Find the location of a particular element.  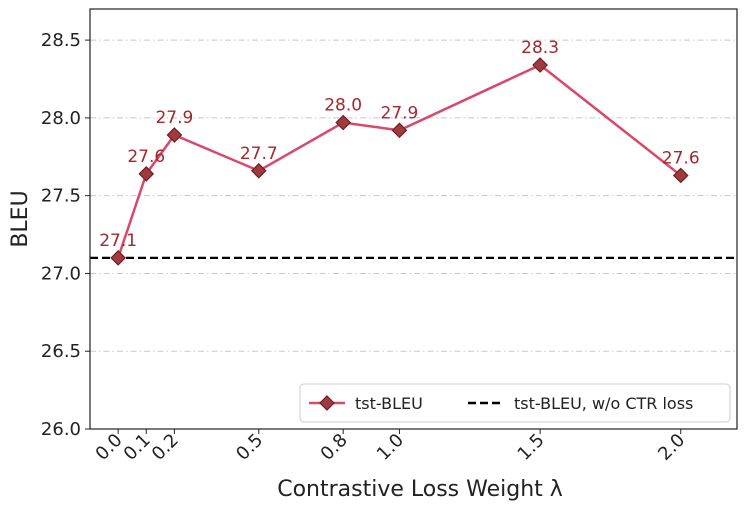

data-label: 27.7 is located at coordinates (259, 154).